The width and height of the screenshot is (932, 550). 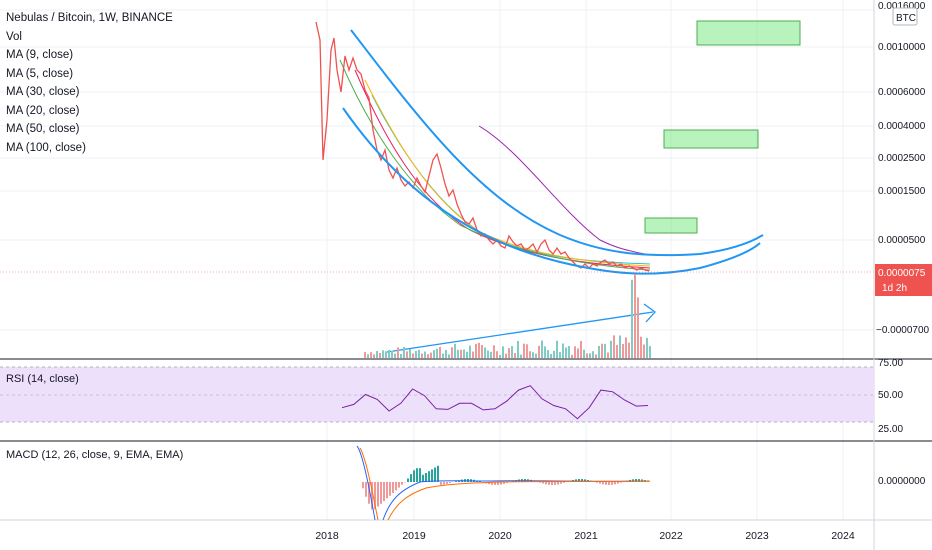 What do you see at coordinates (46, 147) in the screenshot?
I see `indicator-ma-100: MA (100, close)` at bounding box center [46, 147].